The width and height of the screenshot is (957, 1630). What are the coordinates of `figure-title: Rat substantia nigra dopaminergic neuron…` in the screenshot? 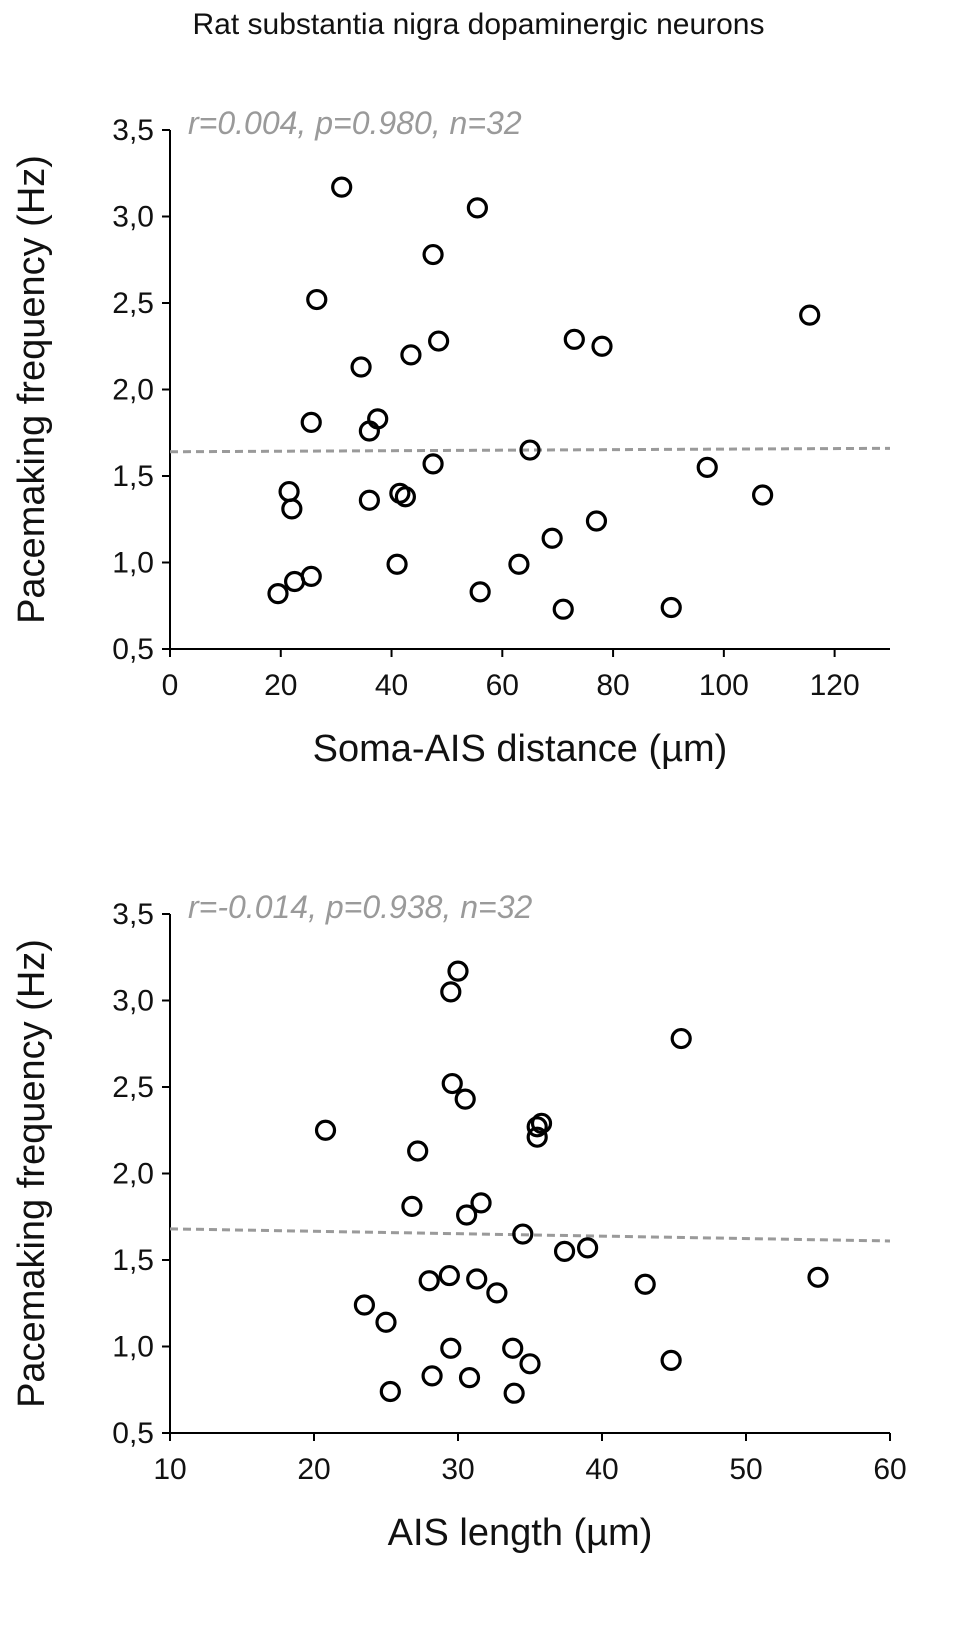 It's located at (478, 24).